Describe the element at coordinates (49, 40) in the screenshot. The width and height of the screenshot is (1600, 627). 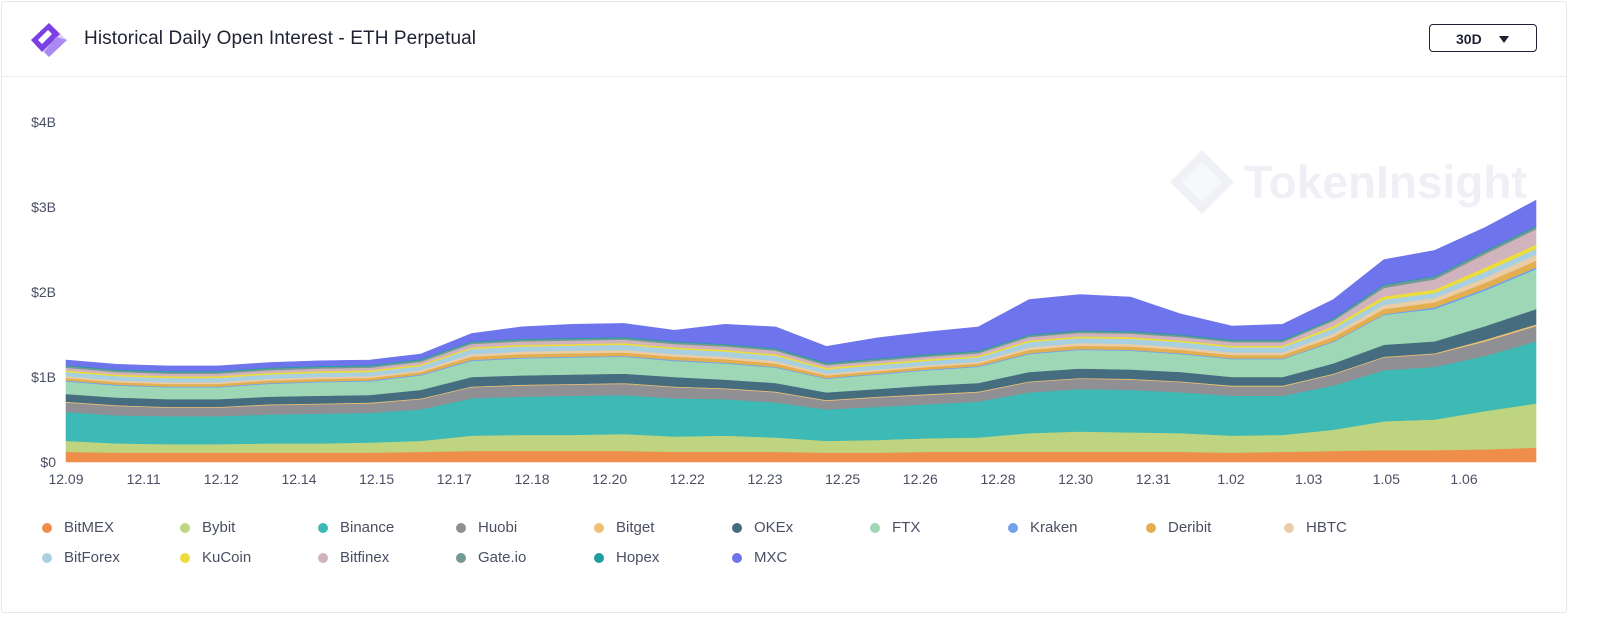
I see `tokeninsight-logo-icon` at that location.